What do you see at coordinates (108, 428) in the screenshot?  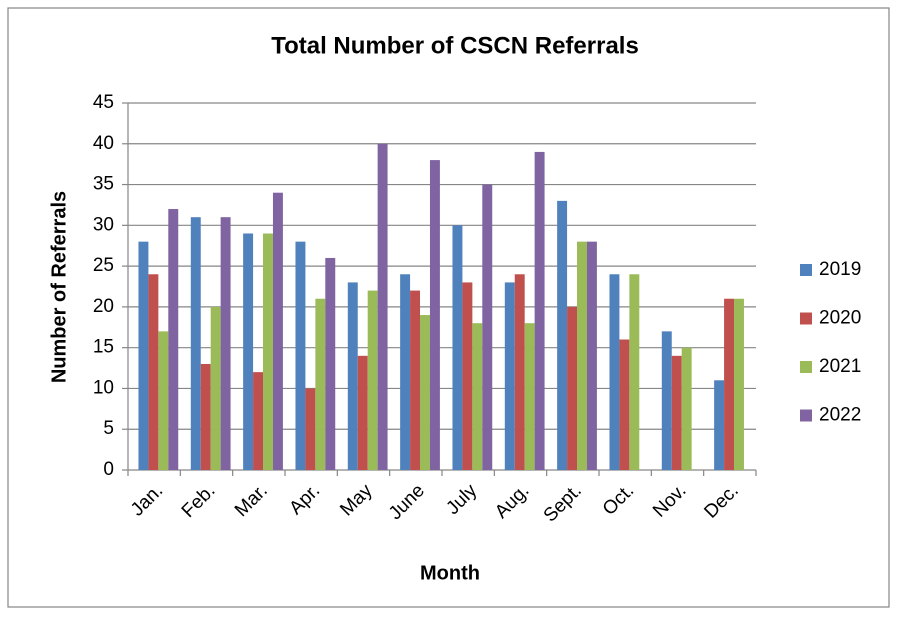 I see `y-tick-label: 5` at bounding box center [108, 428].